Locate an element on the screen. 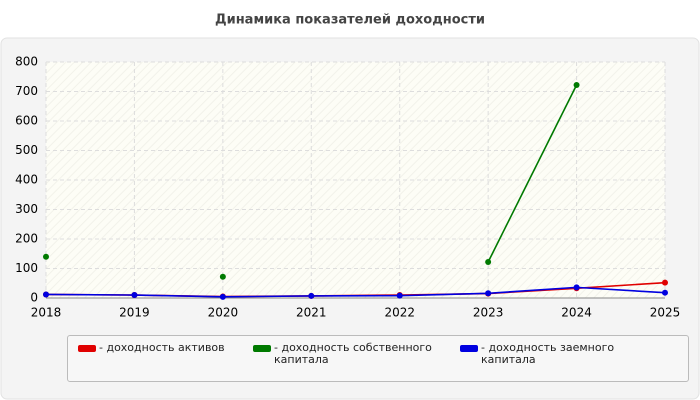 This screenshot has width=700, height=400. y-tick-label: 0 is located at coordinates (34, 298).